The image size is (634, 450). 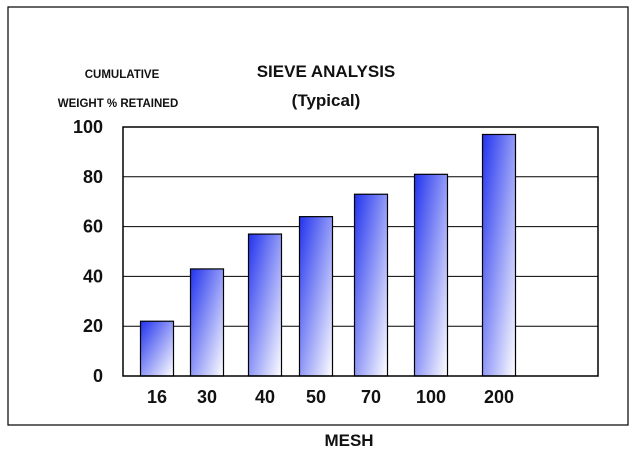 What do you see at coordinates (499, 397) in the screenshot?
I see `x-tick-label: 200` at bounding box center [499, 397].